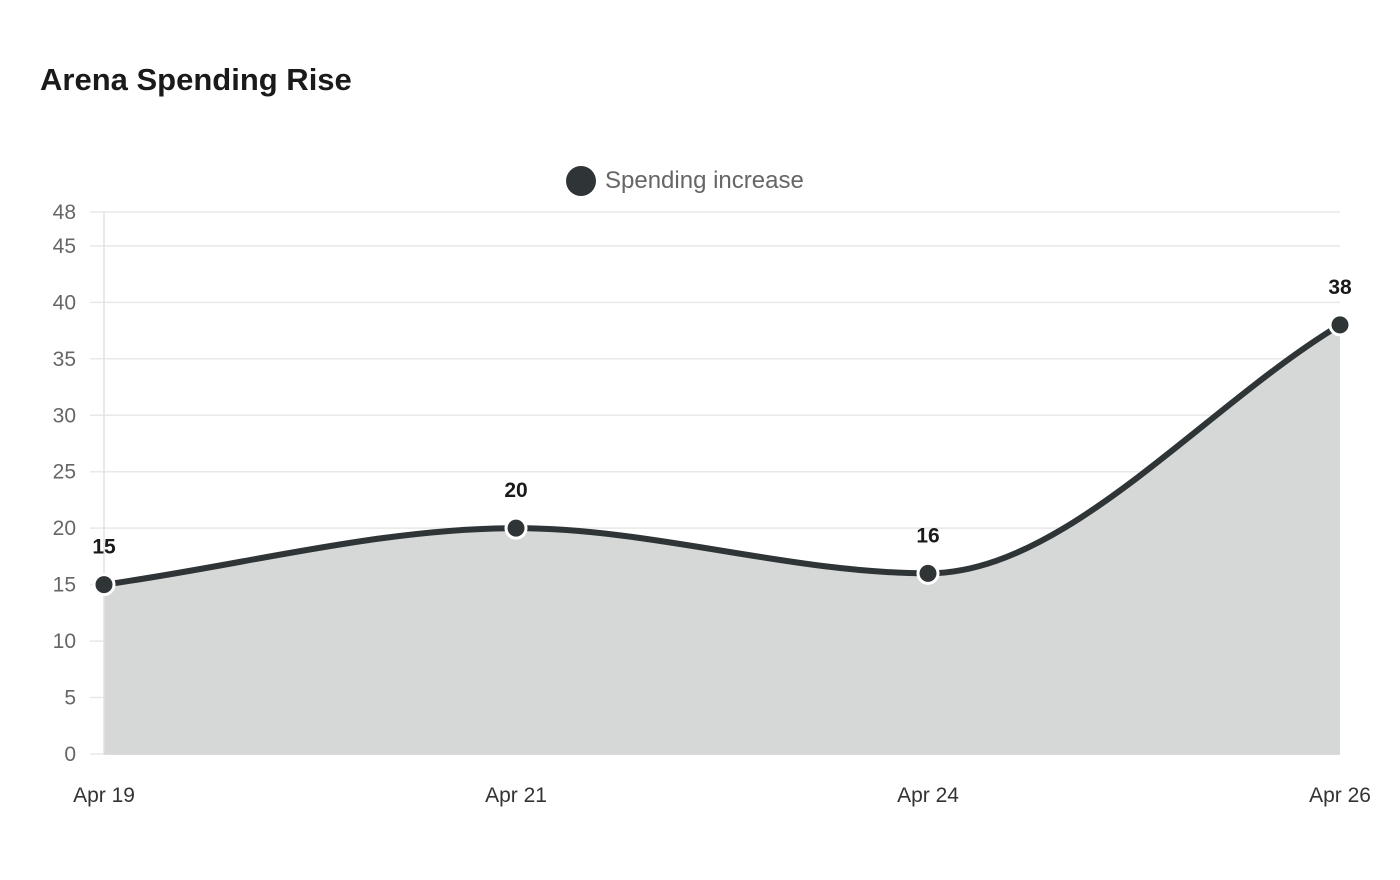 This screenshot has height=880, width=1400. Describe the element at coordinates (515, 490) in the screenshot. I see `data-label: 20` at that location.